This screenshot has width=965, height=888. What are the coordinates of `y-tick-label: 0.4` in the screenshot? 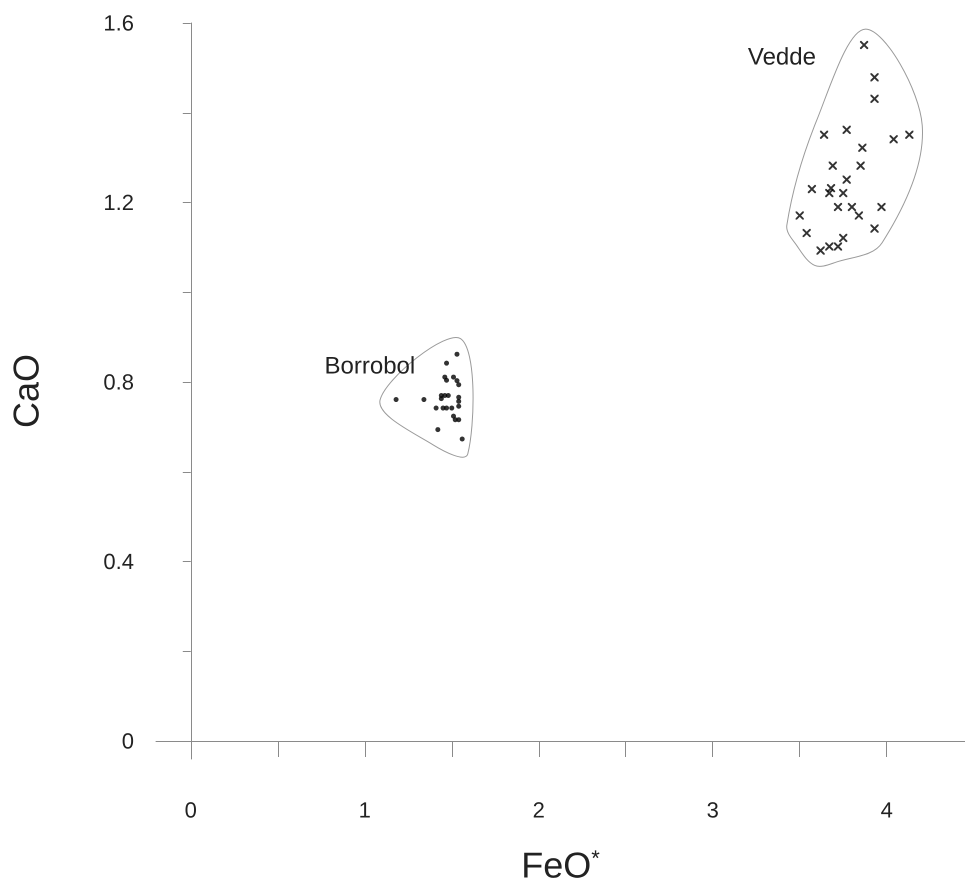 It's located at (118, 561).